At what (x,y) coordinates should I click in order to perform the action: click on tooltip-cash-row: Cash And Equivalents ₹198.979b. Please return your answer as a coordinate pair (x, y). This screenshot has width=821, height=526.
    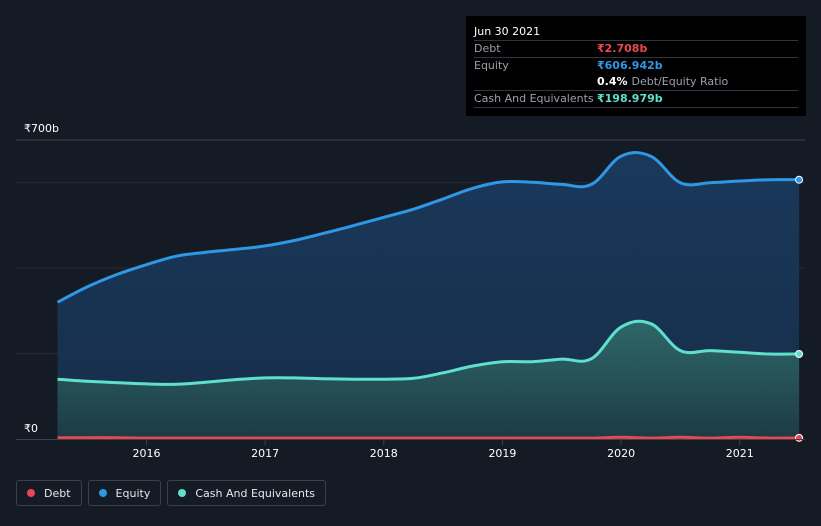
    Looking at the image, I should click on (636, 99).